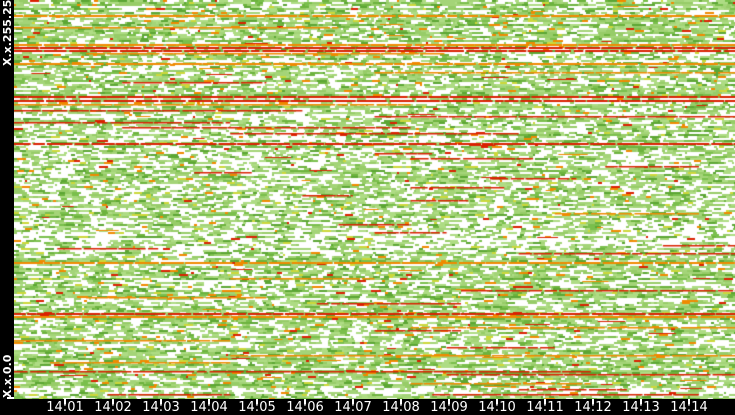 This screenshot has height=415, width=735. I want to click on y-axis: X.x.255.255 X.x.0.0, so click(7, 207).